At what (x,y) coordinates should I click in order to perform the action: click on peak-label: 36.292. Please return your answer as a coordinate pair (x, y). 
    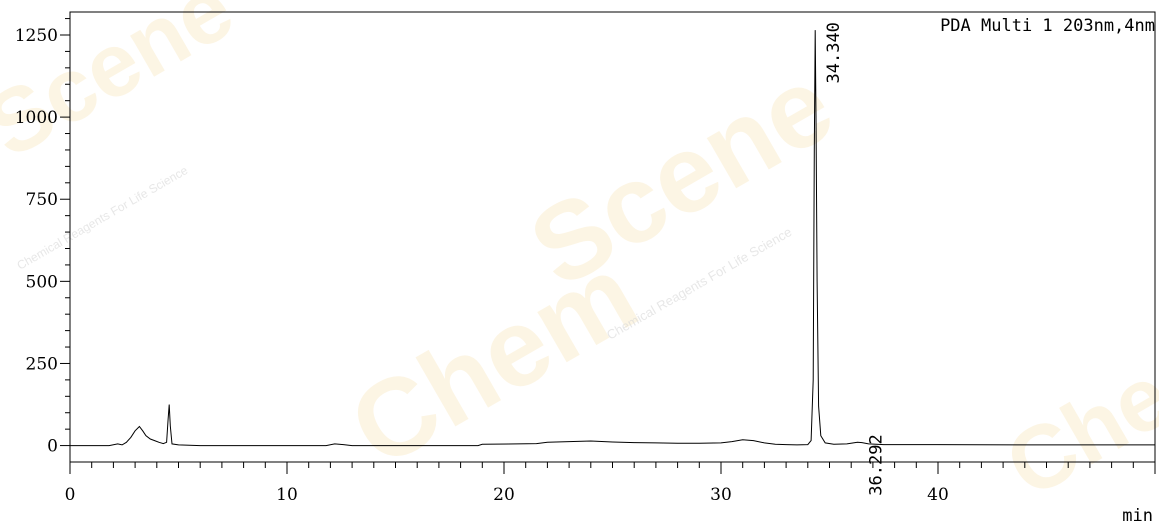
    Looking at the image, I should click on (877, 464).